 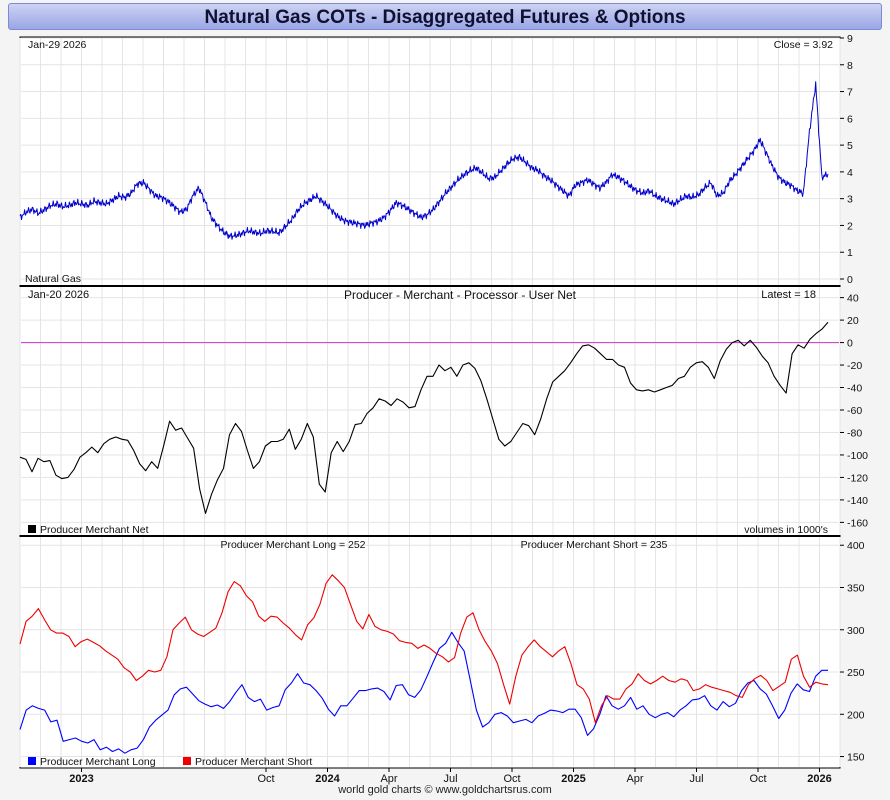 What do you see at coordinates (57, 45) in the screenshot?
I see `panel1-date-label: Jan-29 2026` at bounding box center [57, 45].